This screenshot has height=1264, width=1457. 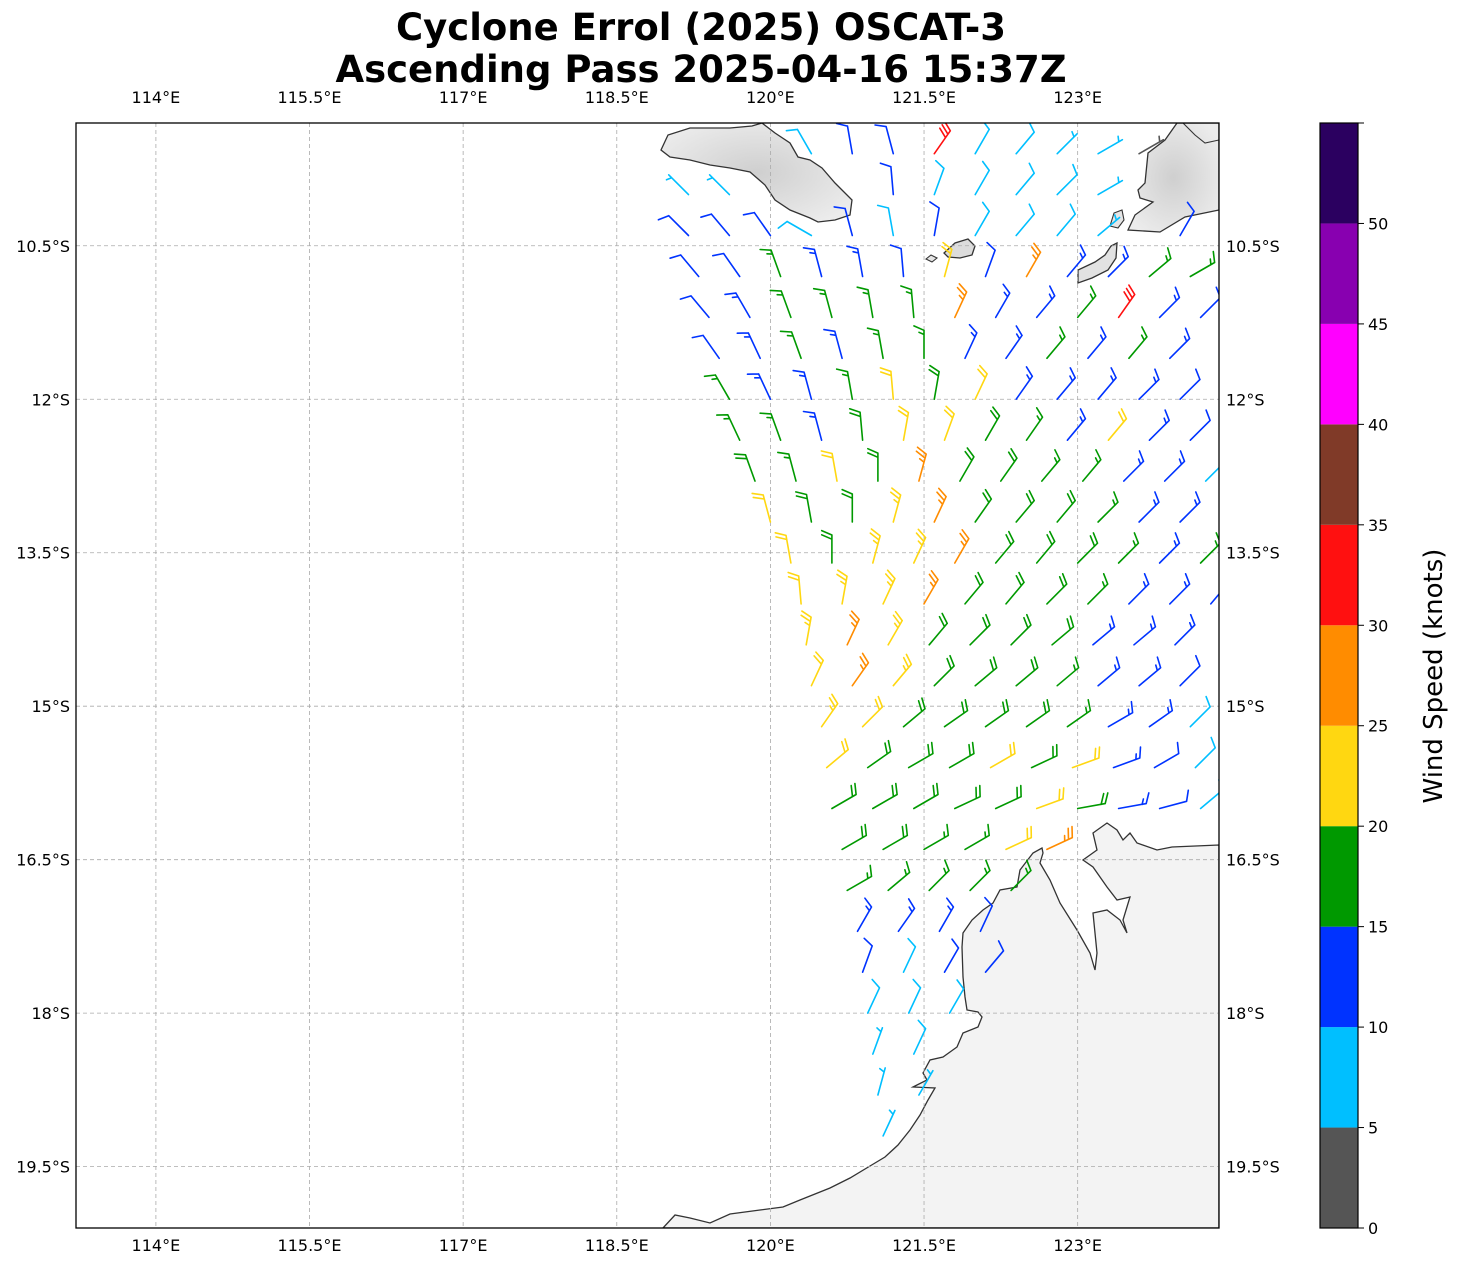 What do you see at coordinates (1245, 706) in the screenshot?
I see `lat-tick-label-right: 15°S` at bounding box center [1245, 706].